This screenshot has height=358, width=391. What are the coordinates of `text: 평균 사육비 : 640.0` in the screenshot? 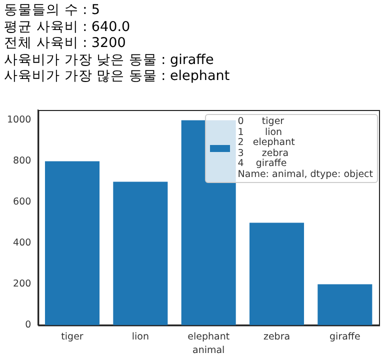 It's located at (68, 26).